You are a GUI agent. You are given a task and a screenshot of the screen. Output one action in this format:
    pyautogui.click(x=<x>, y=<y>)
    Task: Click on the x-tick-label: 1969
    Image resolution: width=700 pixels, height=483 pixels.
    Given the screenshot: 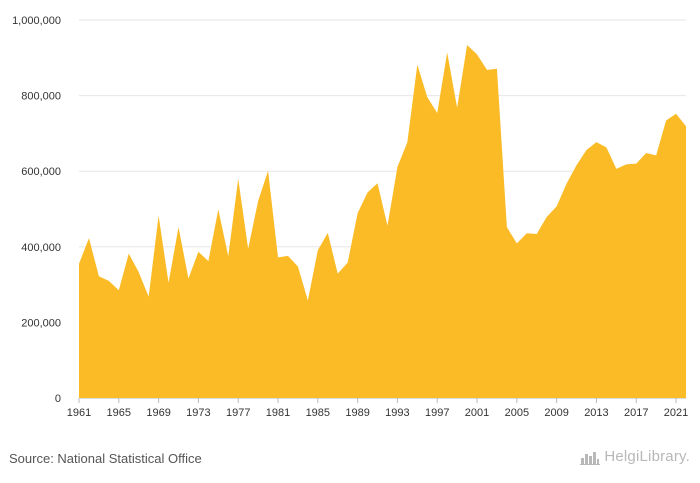 What is the action you would take?
    pyautogui.click(x=158, y=413)
    